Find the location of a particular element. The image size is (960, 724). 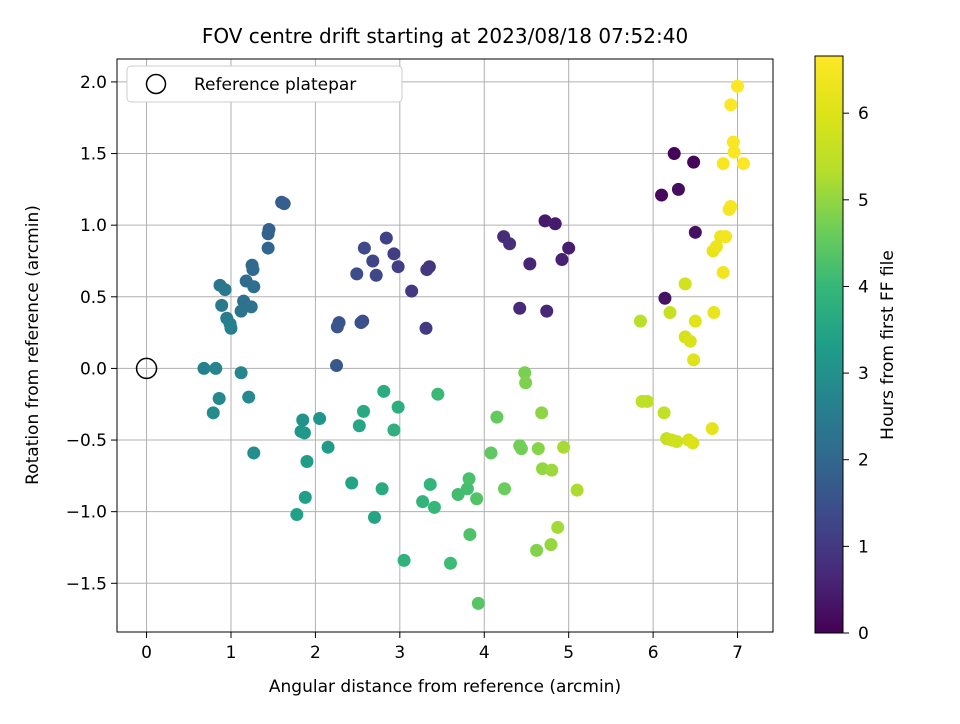

colorbar-tick-label: 3 is located at coordinates (863, 374).